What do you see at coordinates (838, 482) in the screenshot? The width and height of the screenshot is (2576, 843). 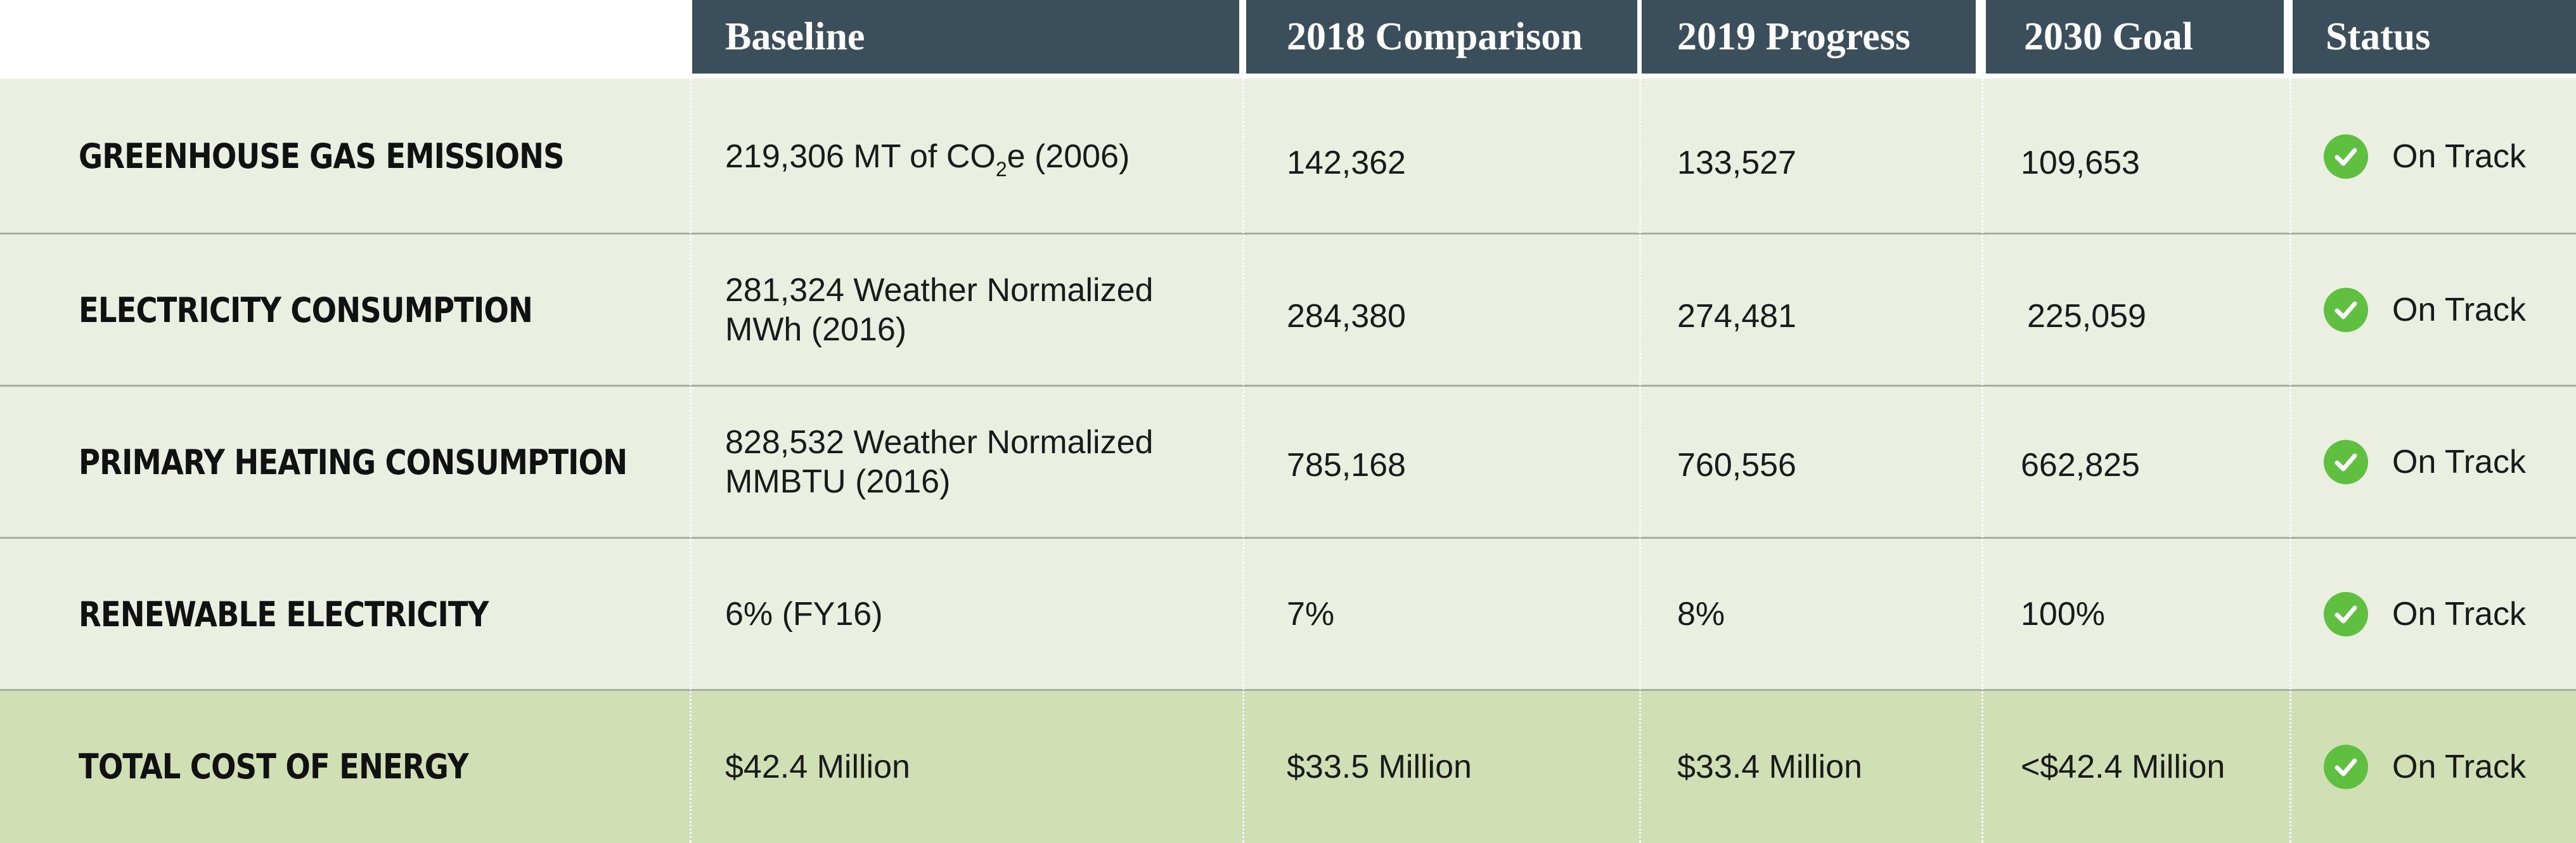 I see `baseline-line: MMBTU (2016)` at bounding box center [838, 482].